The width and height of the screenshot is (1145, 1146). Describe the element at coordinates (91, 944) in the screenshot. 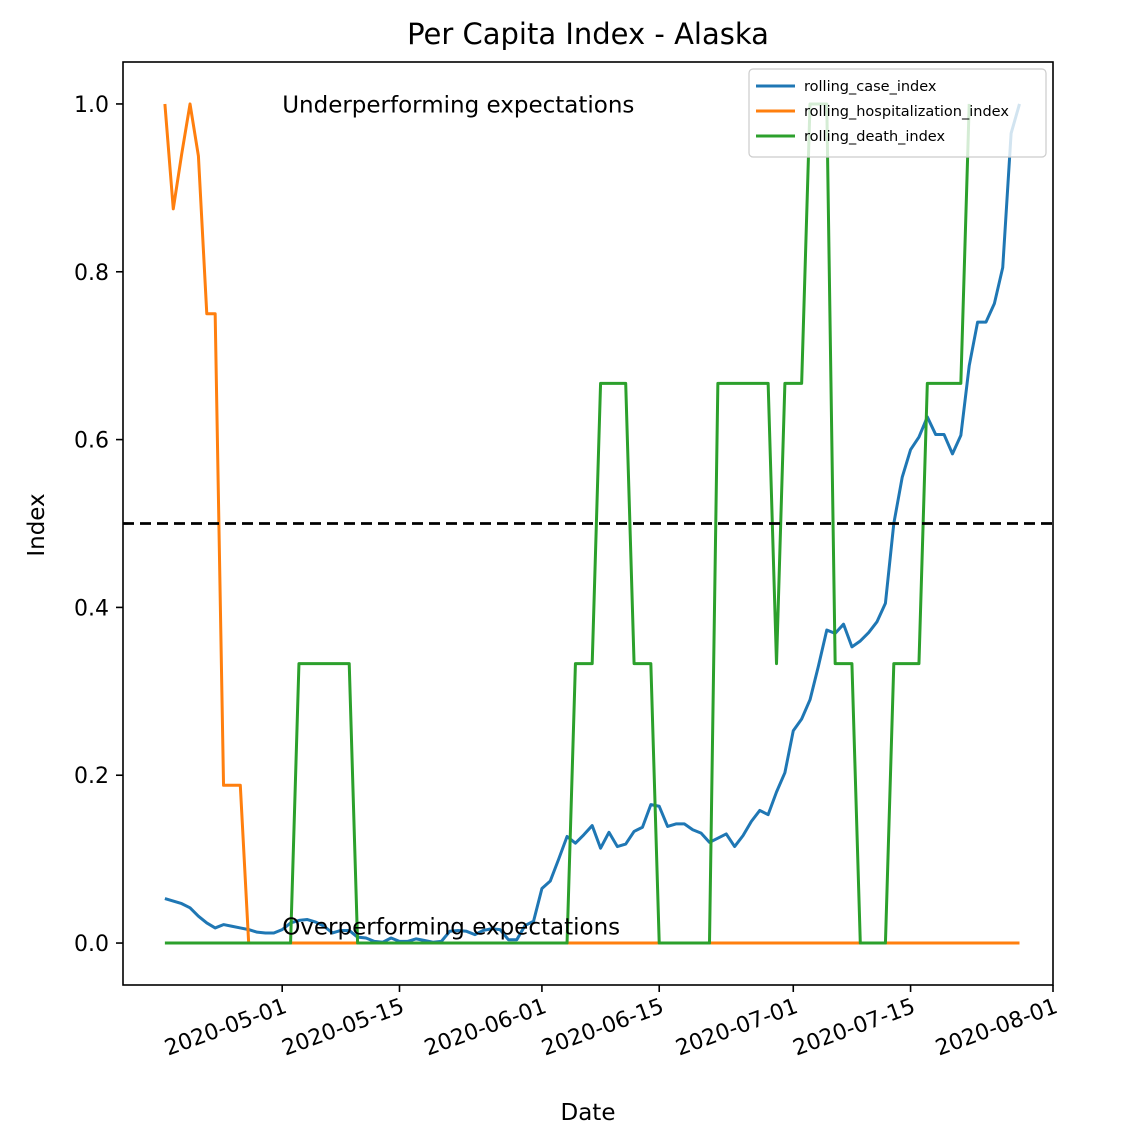

I see `y-tick-label: 0.0` at that location.